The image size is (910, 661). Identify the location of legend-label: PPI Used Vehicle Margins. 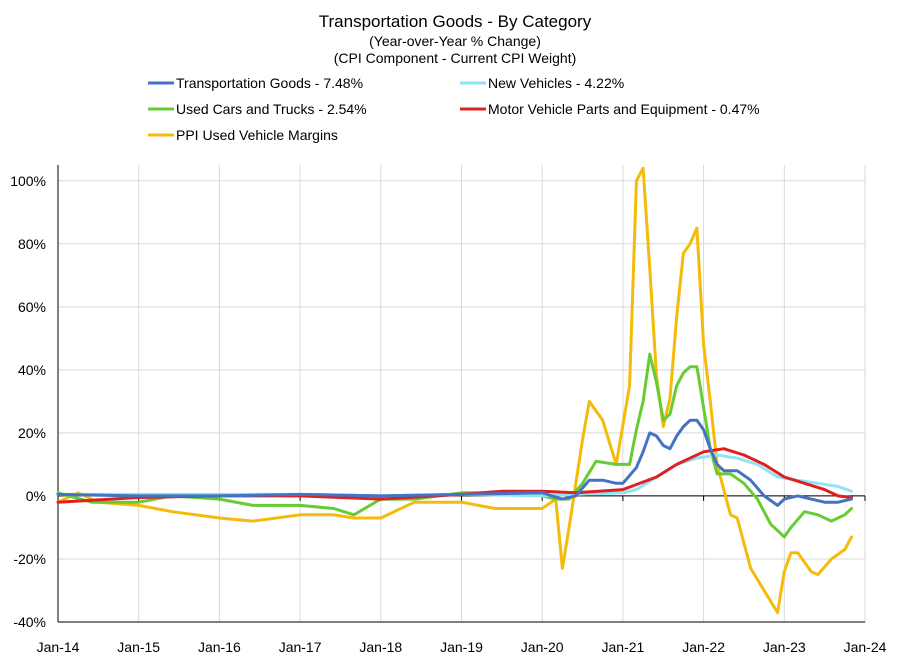
(257, 135).